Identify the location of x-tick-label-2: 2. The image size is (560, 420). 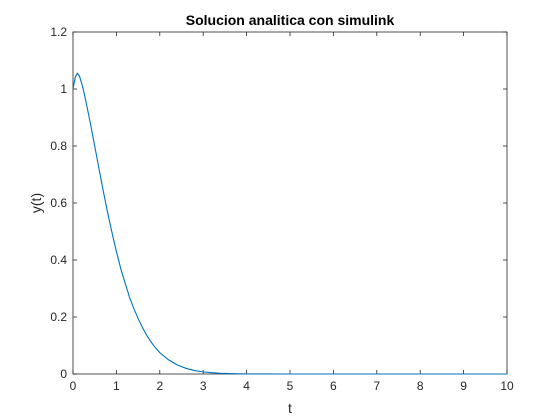
(159, 386).